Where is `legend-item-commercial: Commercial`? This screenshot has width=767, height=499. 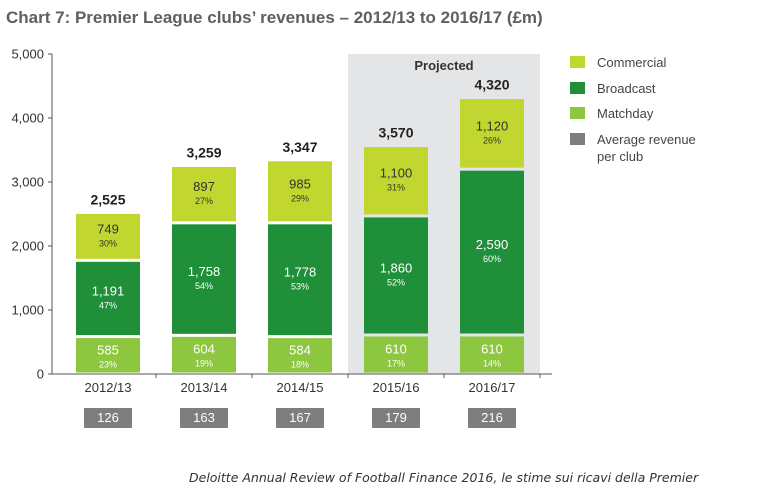 legend-item-commercial: Commercial is located at coordinates (618, 62).